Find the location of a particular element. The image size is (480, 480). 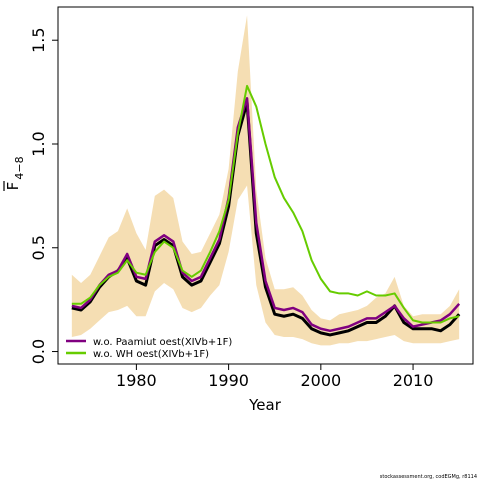

y-tick-label: 1.5 is located at coordinates (38, 39).